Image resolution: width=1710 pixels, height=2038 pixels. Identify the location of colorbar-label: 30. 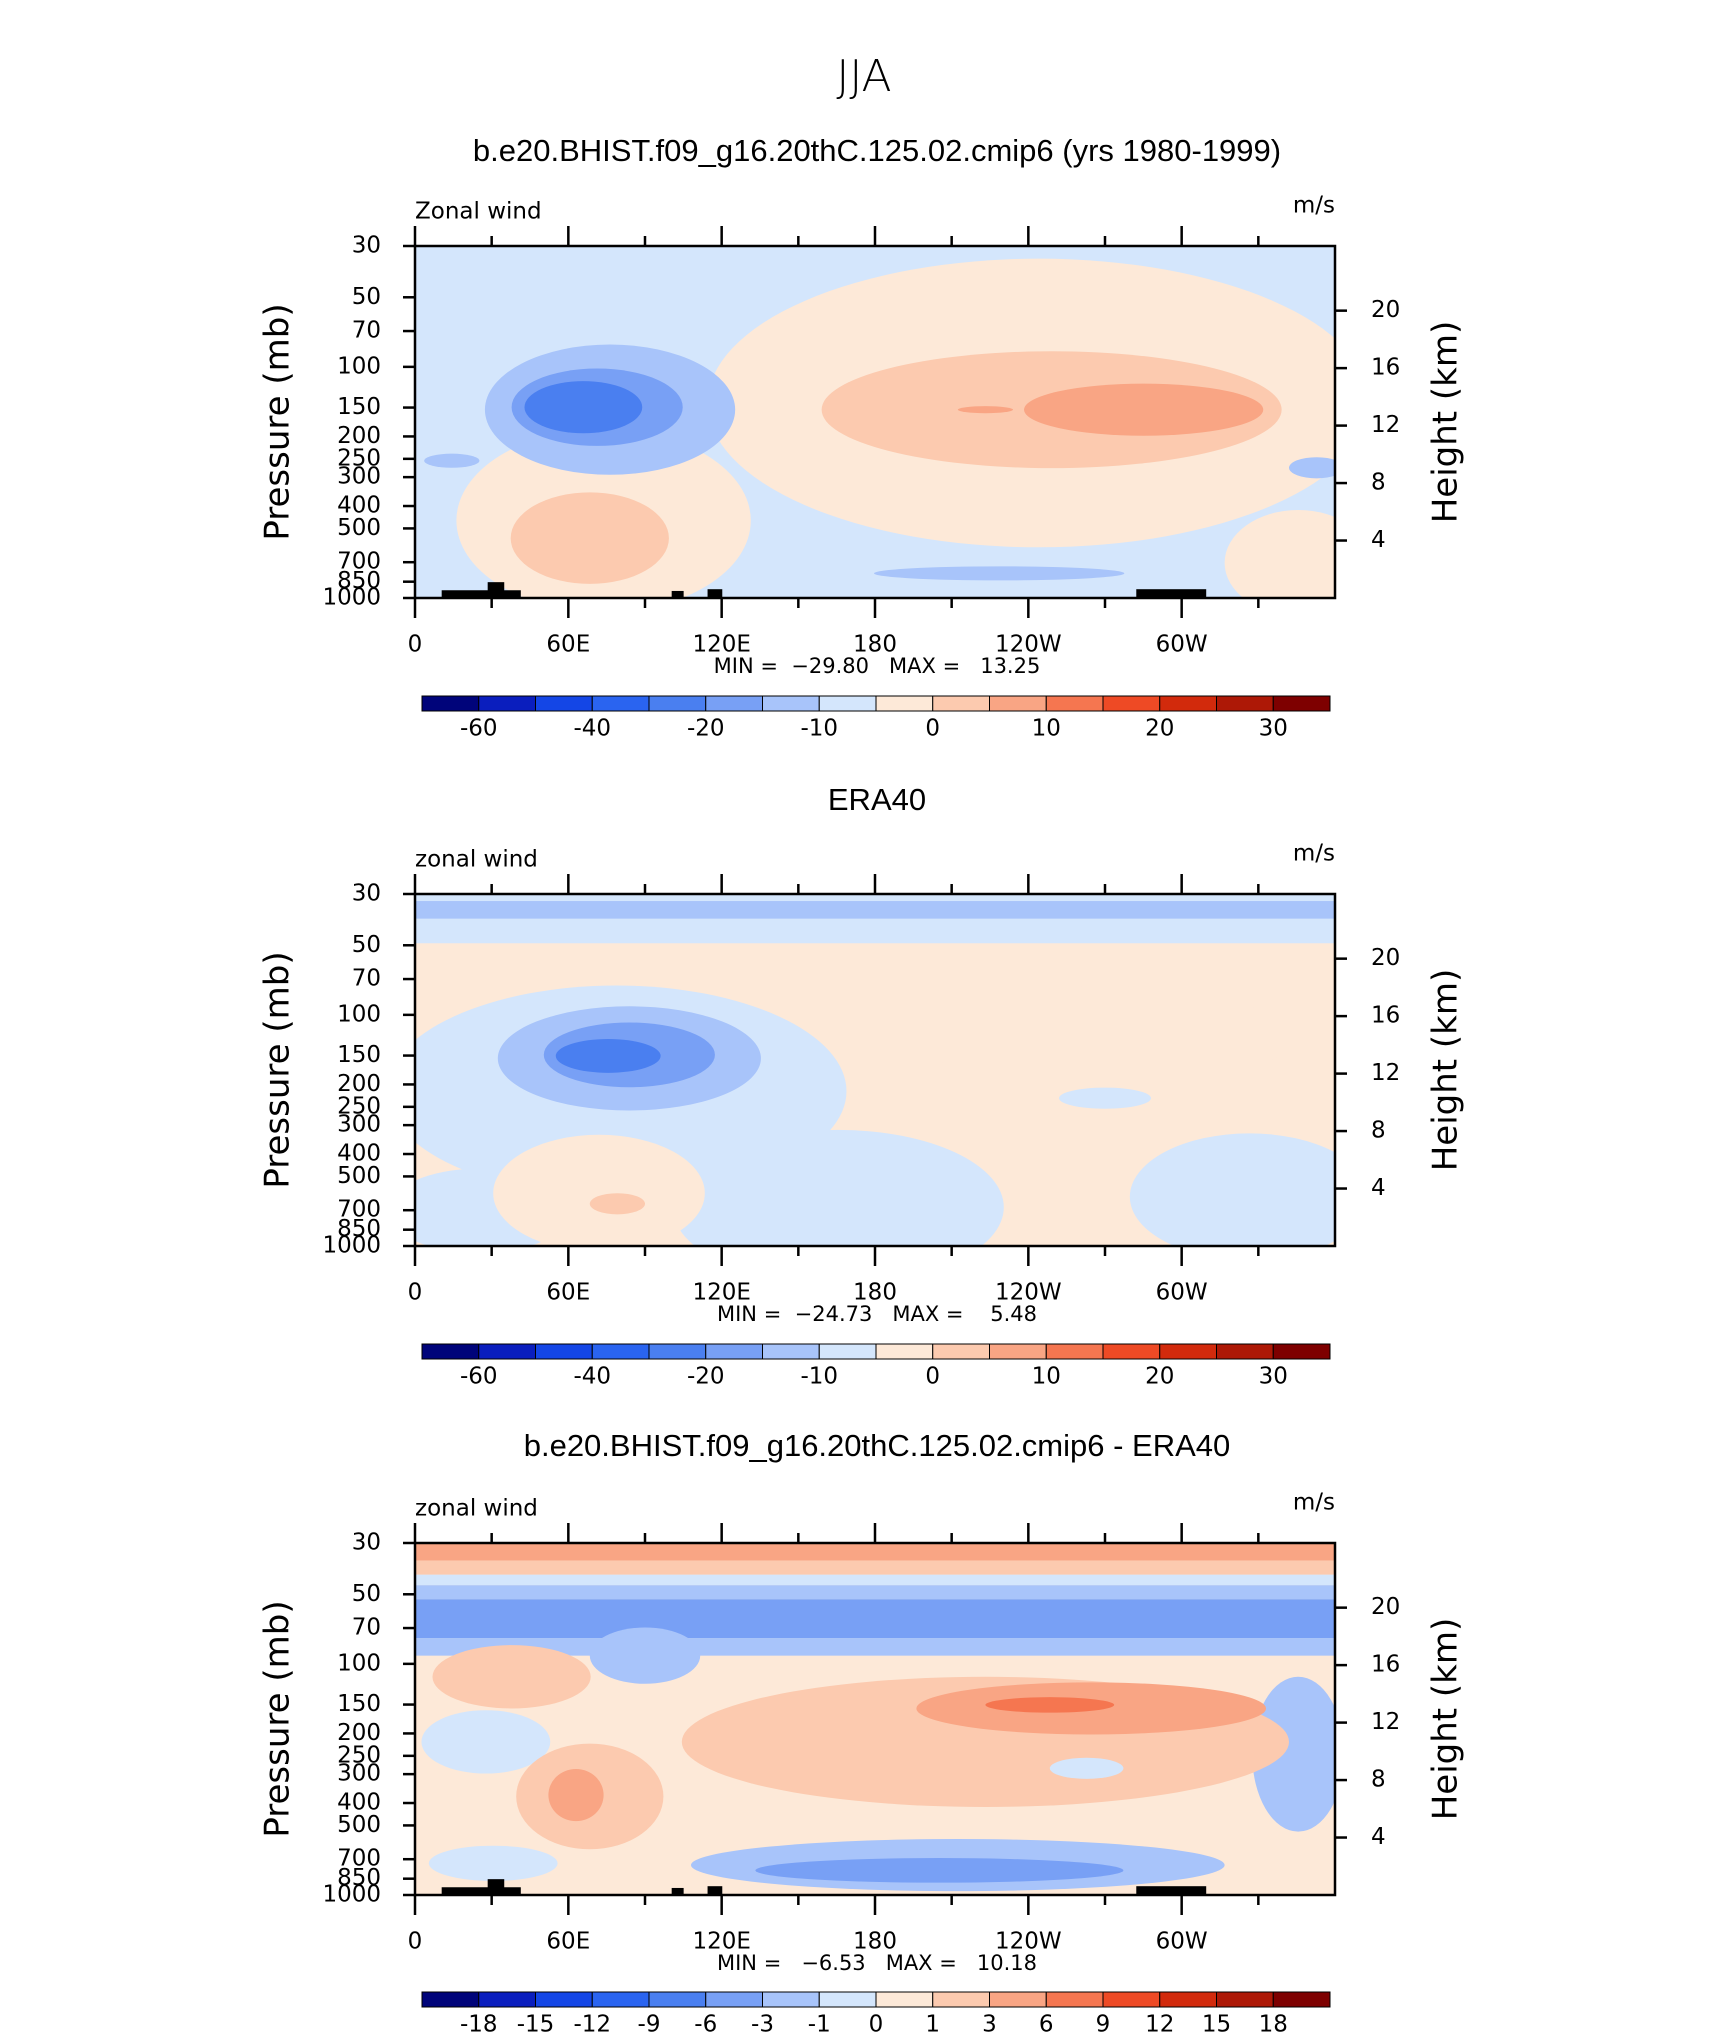
(1273, 1377).